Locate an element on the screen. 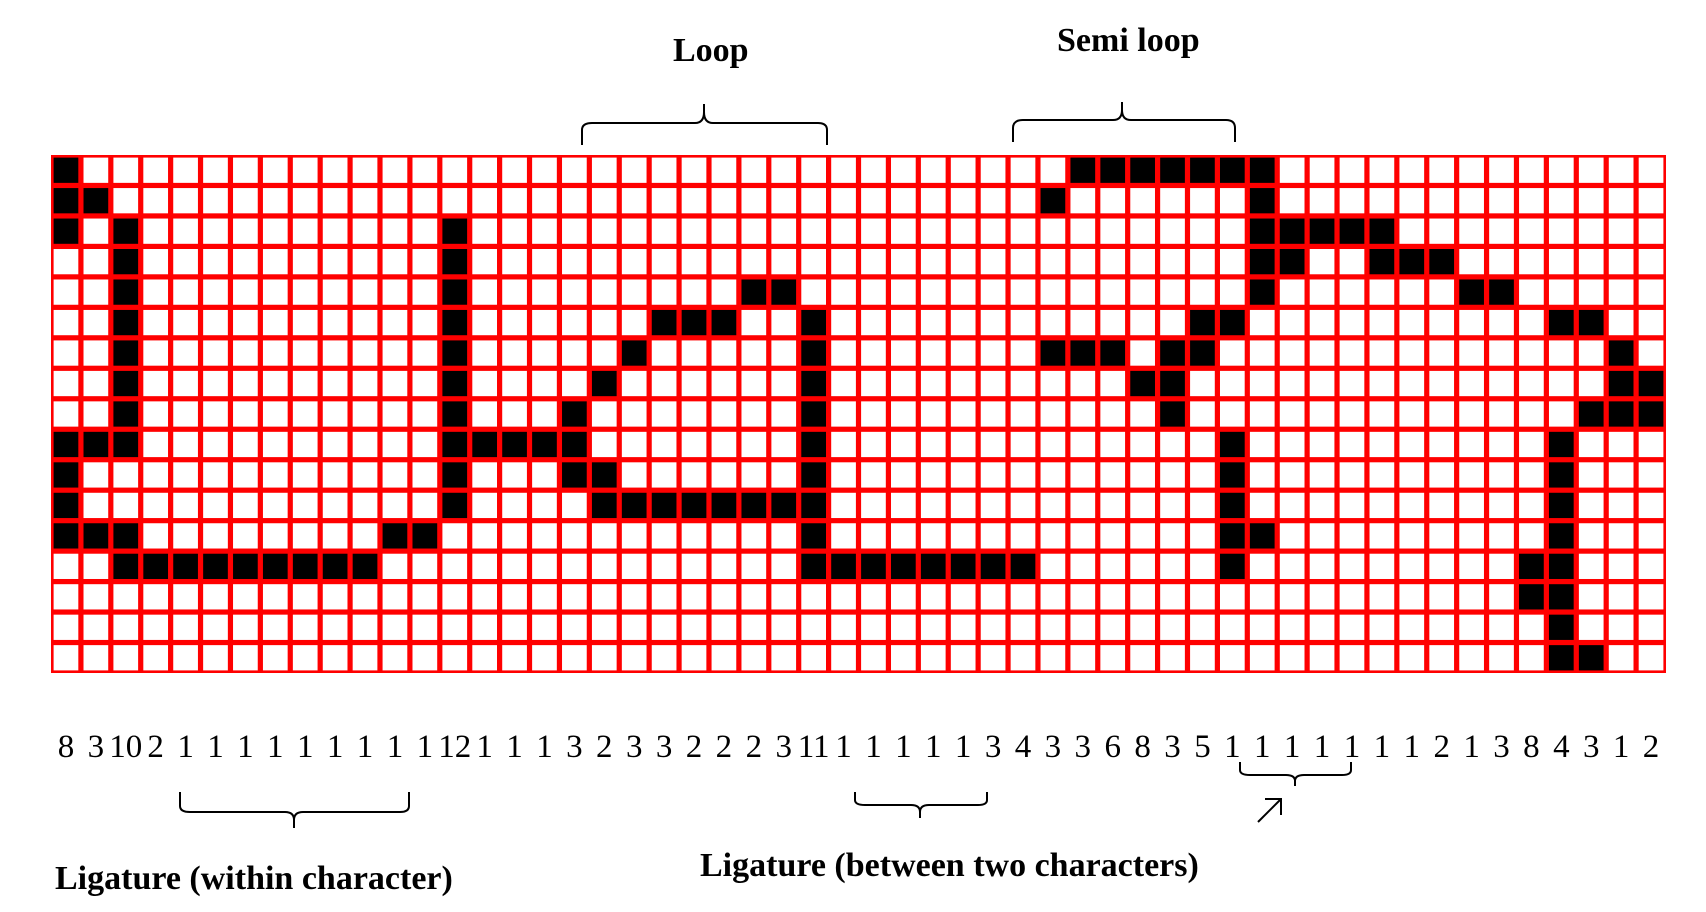 This screenshot has width=1706, height=912. transition-count: 2 is located at coordinates (754, 747).